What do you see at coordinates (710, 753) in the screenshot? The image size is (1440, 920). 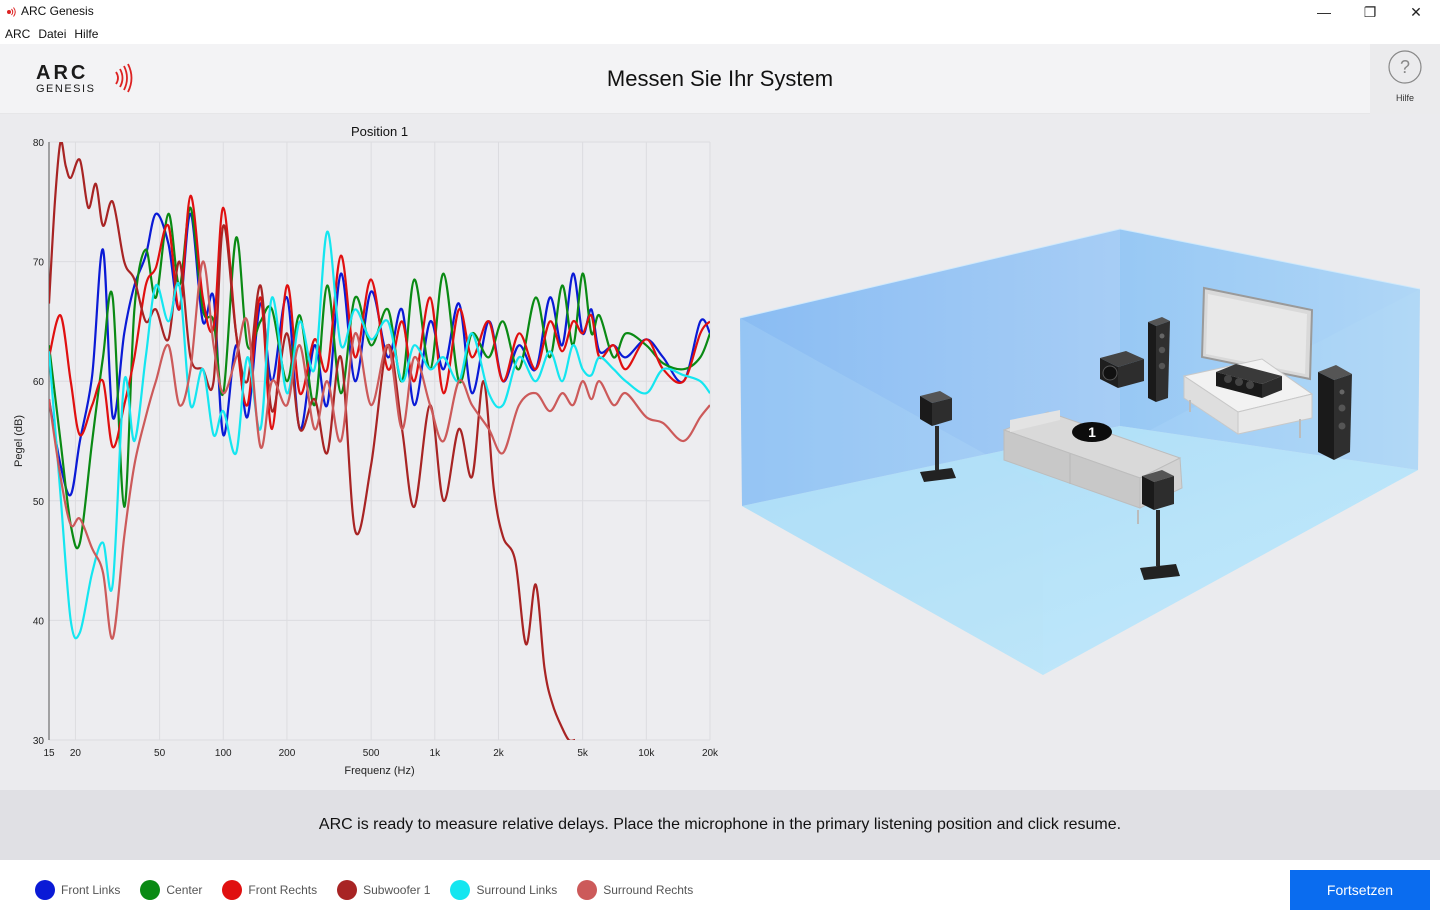 I see `x-tick-label: 20k` at bounding box center [710, 753].